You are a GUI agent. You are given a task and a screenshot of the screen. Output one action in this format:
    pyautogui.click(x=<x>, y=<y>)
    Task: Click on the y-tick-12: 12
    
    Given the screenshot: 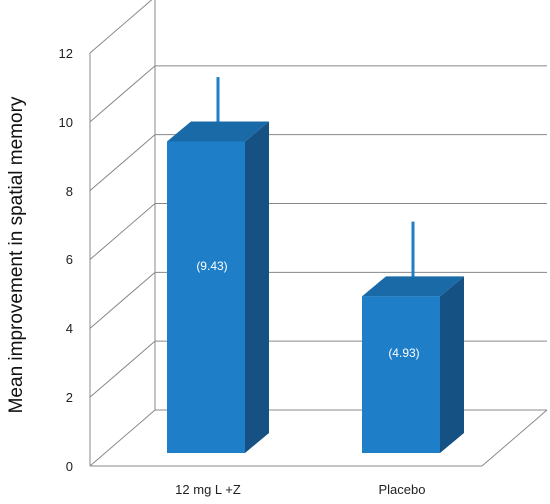 What is the action you would take?
    pyautogui.click(x=66, y=53)
    